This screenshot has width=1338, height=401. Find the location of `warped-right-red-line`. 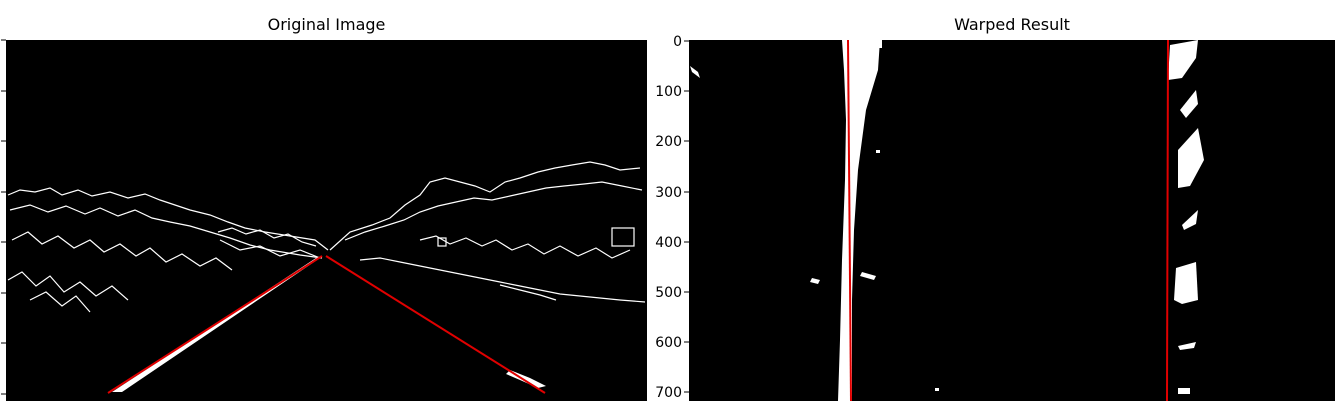

warped-right-red-line is located at coordinates (1167, 220).